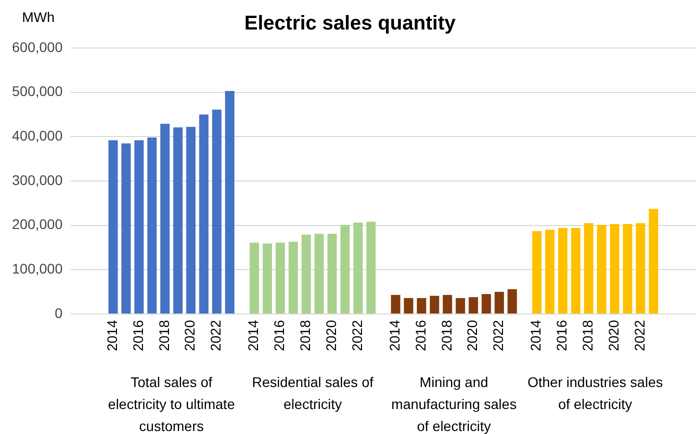 The width and height of the screenshot is (700, 434). What do you see at coordinates (38, 16) in the screenshot?
I see `y-axis-title: MWh` at bounding box center [38, 16].